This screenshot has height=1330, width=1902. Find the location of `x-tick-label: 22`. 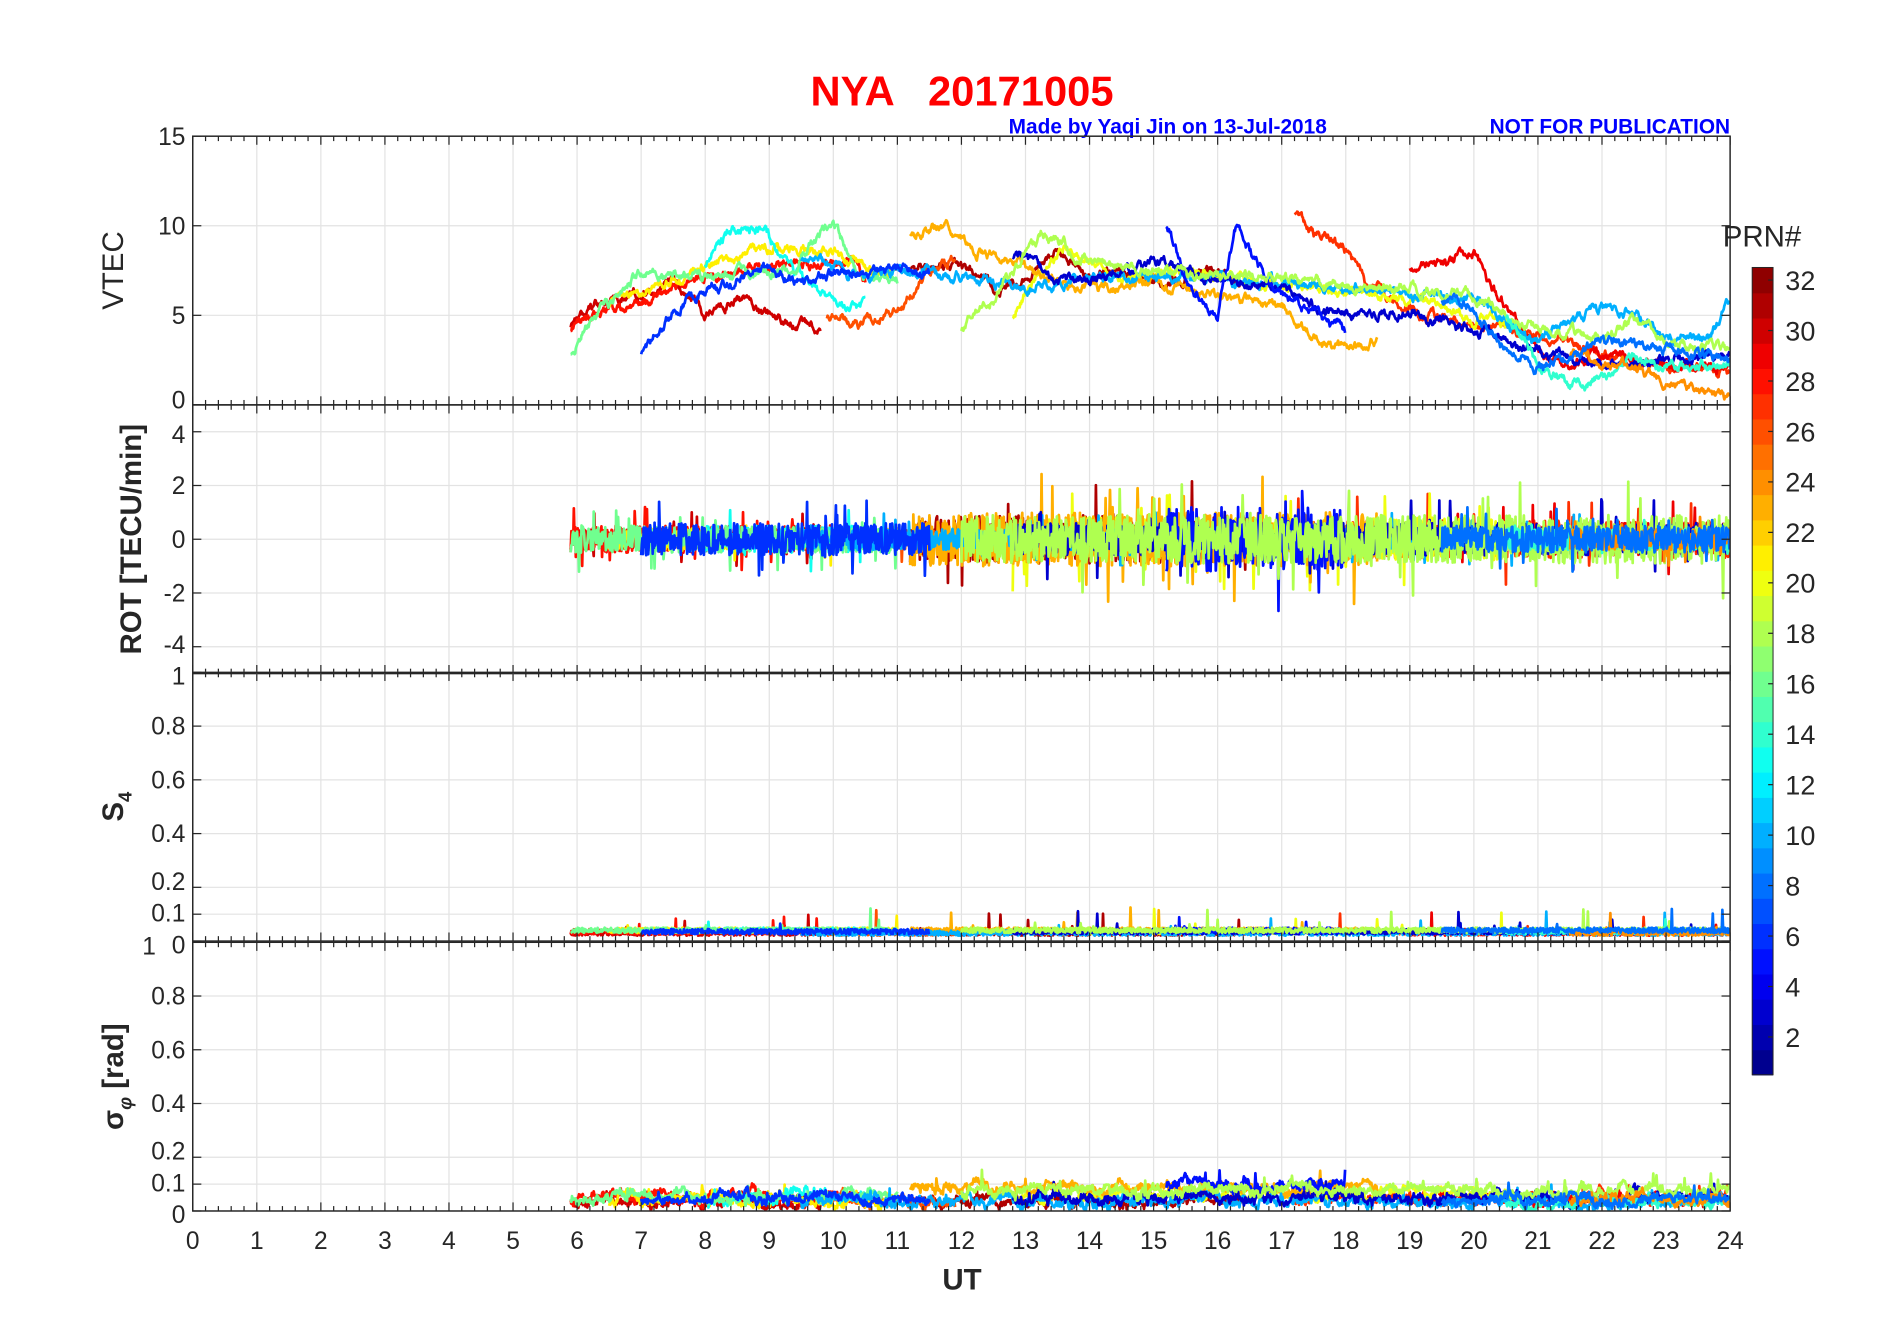

x-tick-label: 22 is located at coordinates (1601, 1241).